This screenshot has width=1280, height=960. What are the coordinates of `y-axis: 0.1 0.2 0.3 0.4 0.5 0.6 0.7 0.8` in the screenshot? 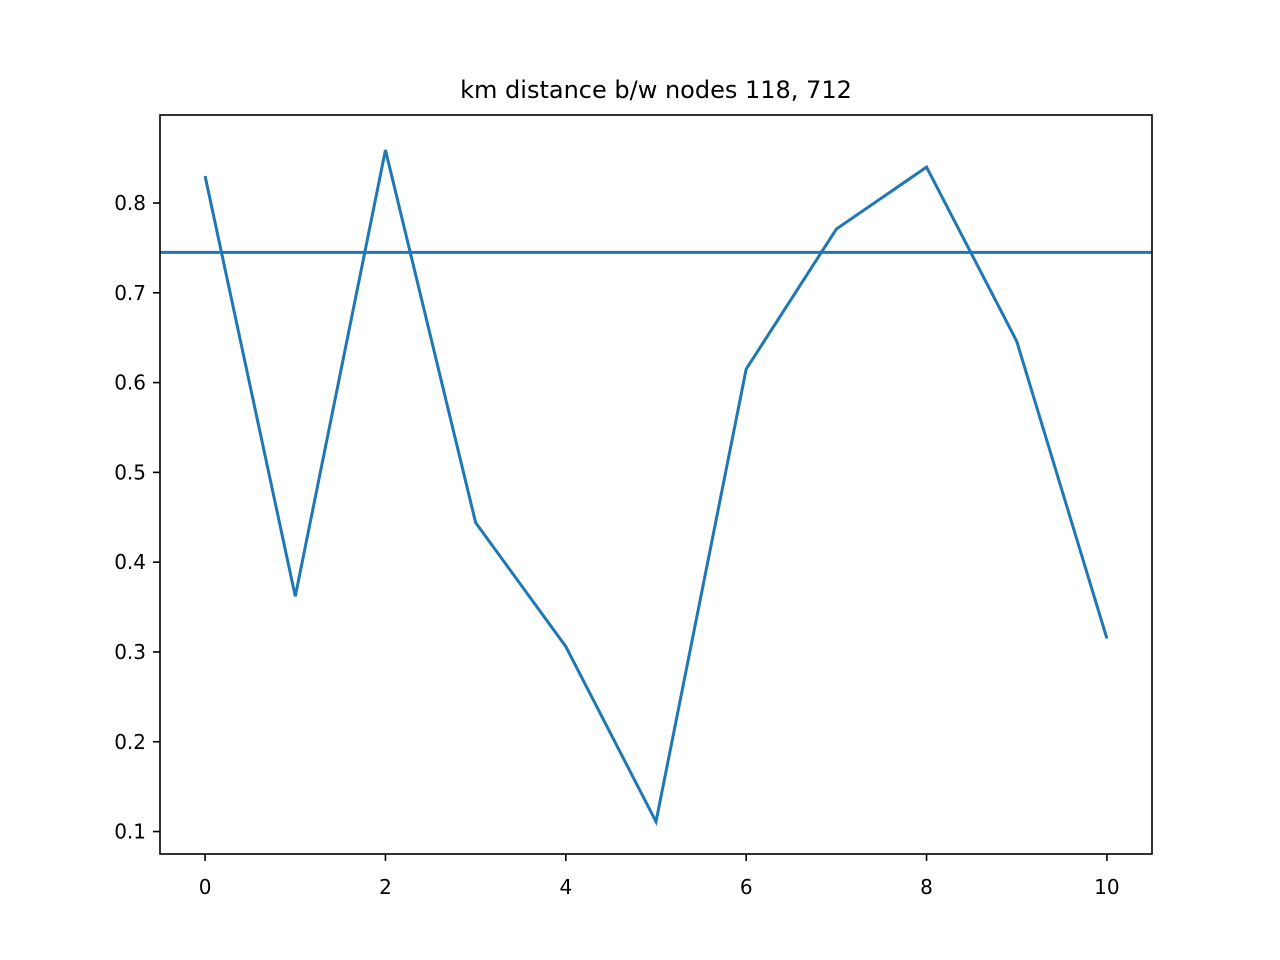 It's located at (137, 517).